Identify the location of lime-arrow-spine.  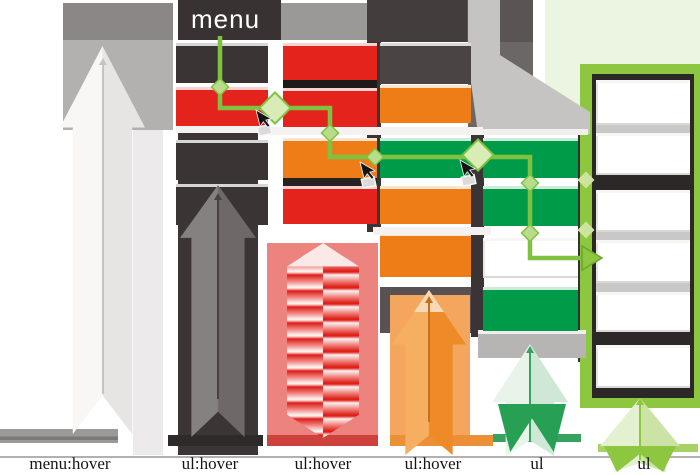
(640, 429).